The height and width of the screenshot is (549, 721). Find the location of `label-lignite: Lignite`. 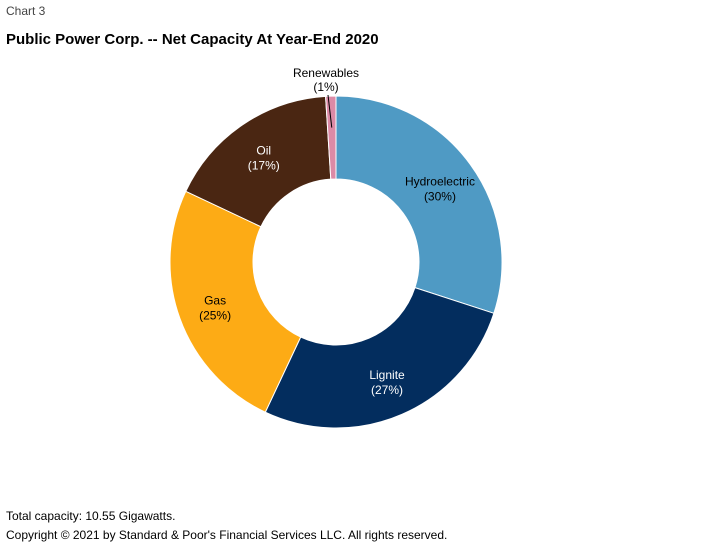

label-lignite: Lignite is located at coordinates (387, 375).